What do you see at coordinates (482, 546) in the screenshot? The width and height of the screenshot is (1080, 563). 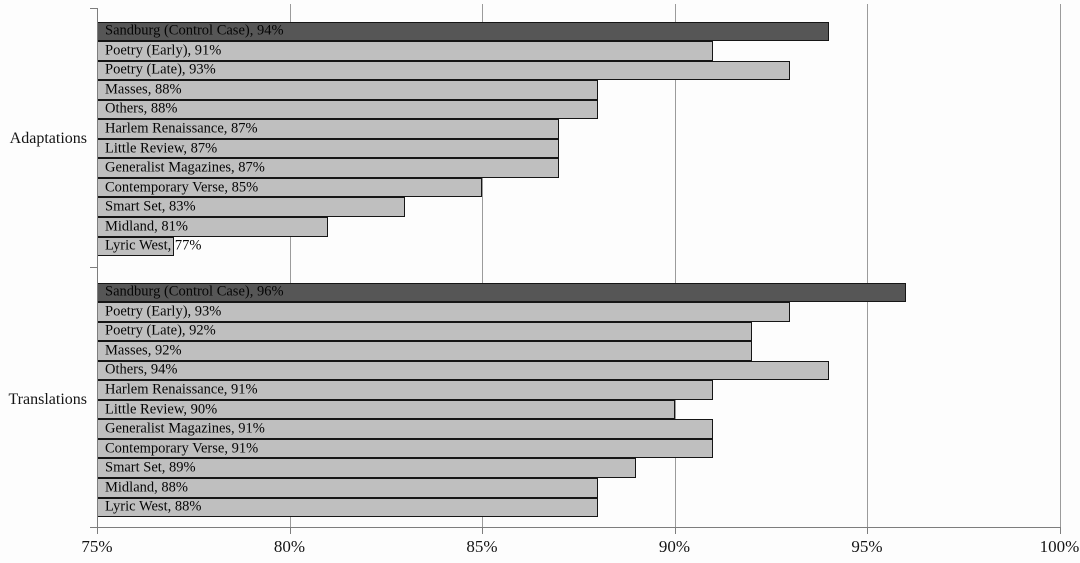 I see `x-tick-label-85%: 85%` at bounding box center [482, 546].